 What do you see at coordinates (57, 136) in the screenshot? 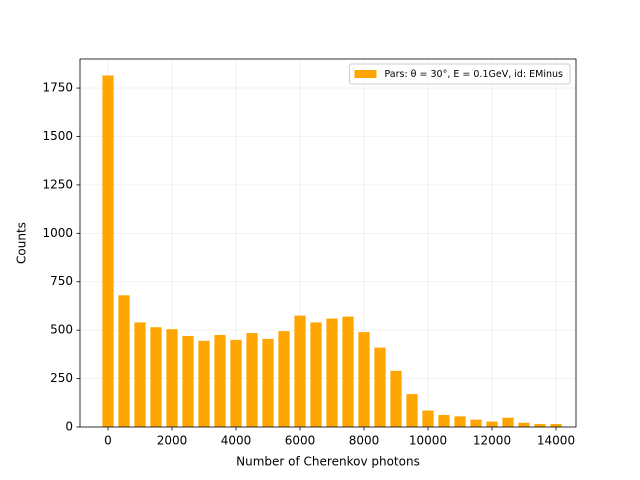
I see `y-tick-label: 1500` at bounding box center [57, 136].